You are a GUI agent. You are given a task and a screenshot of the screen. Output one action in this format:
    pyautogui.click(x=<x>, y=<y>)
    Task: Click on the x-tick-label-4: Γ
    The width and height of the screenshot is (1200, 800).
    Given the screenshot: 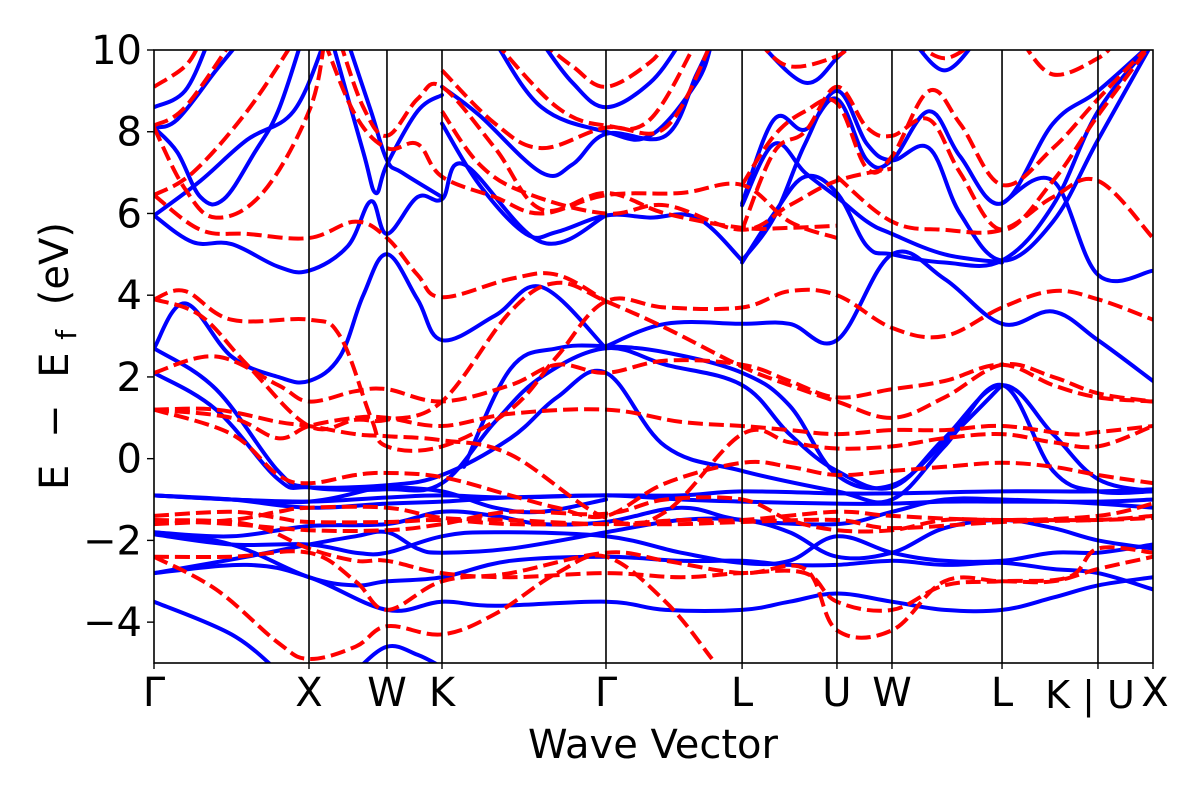 What is the action you would take?
    pyautogui.click(x=606, y=693)
    